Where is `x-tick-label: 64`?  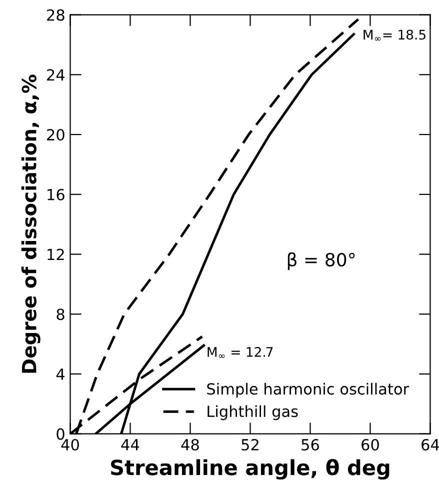 x-tick-label: 64 is located at coordinates (430, 444).